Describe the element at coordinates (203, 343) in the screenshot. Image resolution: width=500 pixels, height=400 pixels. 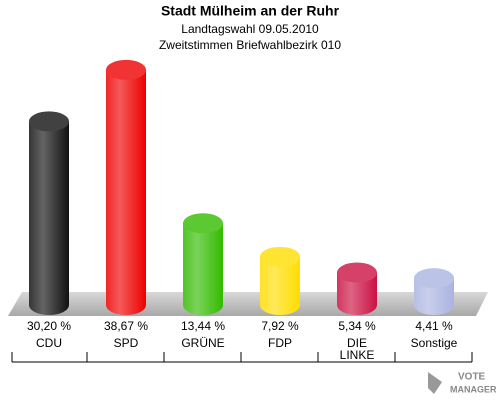
I see `category-label: GRÜNE` at that location.